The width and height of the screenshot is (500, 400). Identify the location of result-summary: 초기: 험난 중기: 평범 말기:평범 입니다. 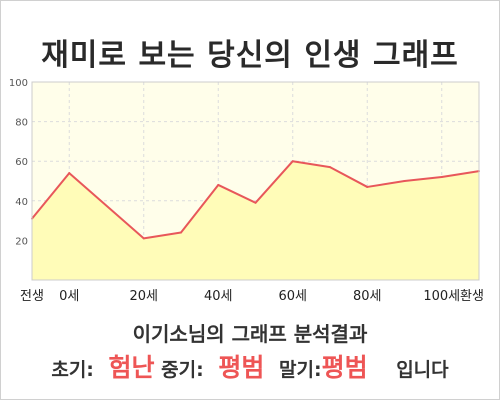
(250, 366).